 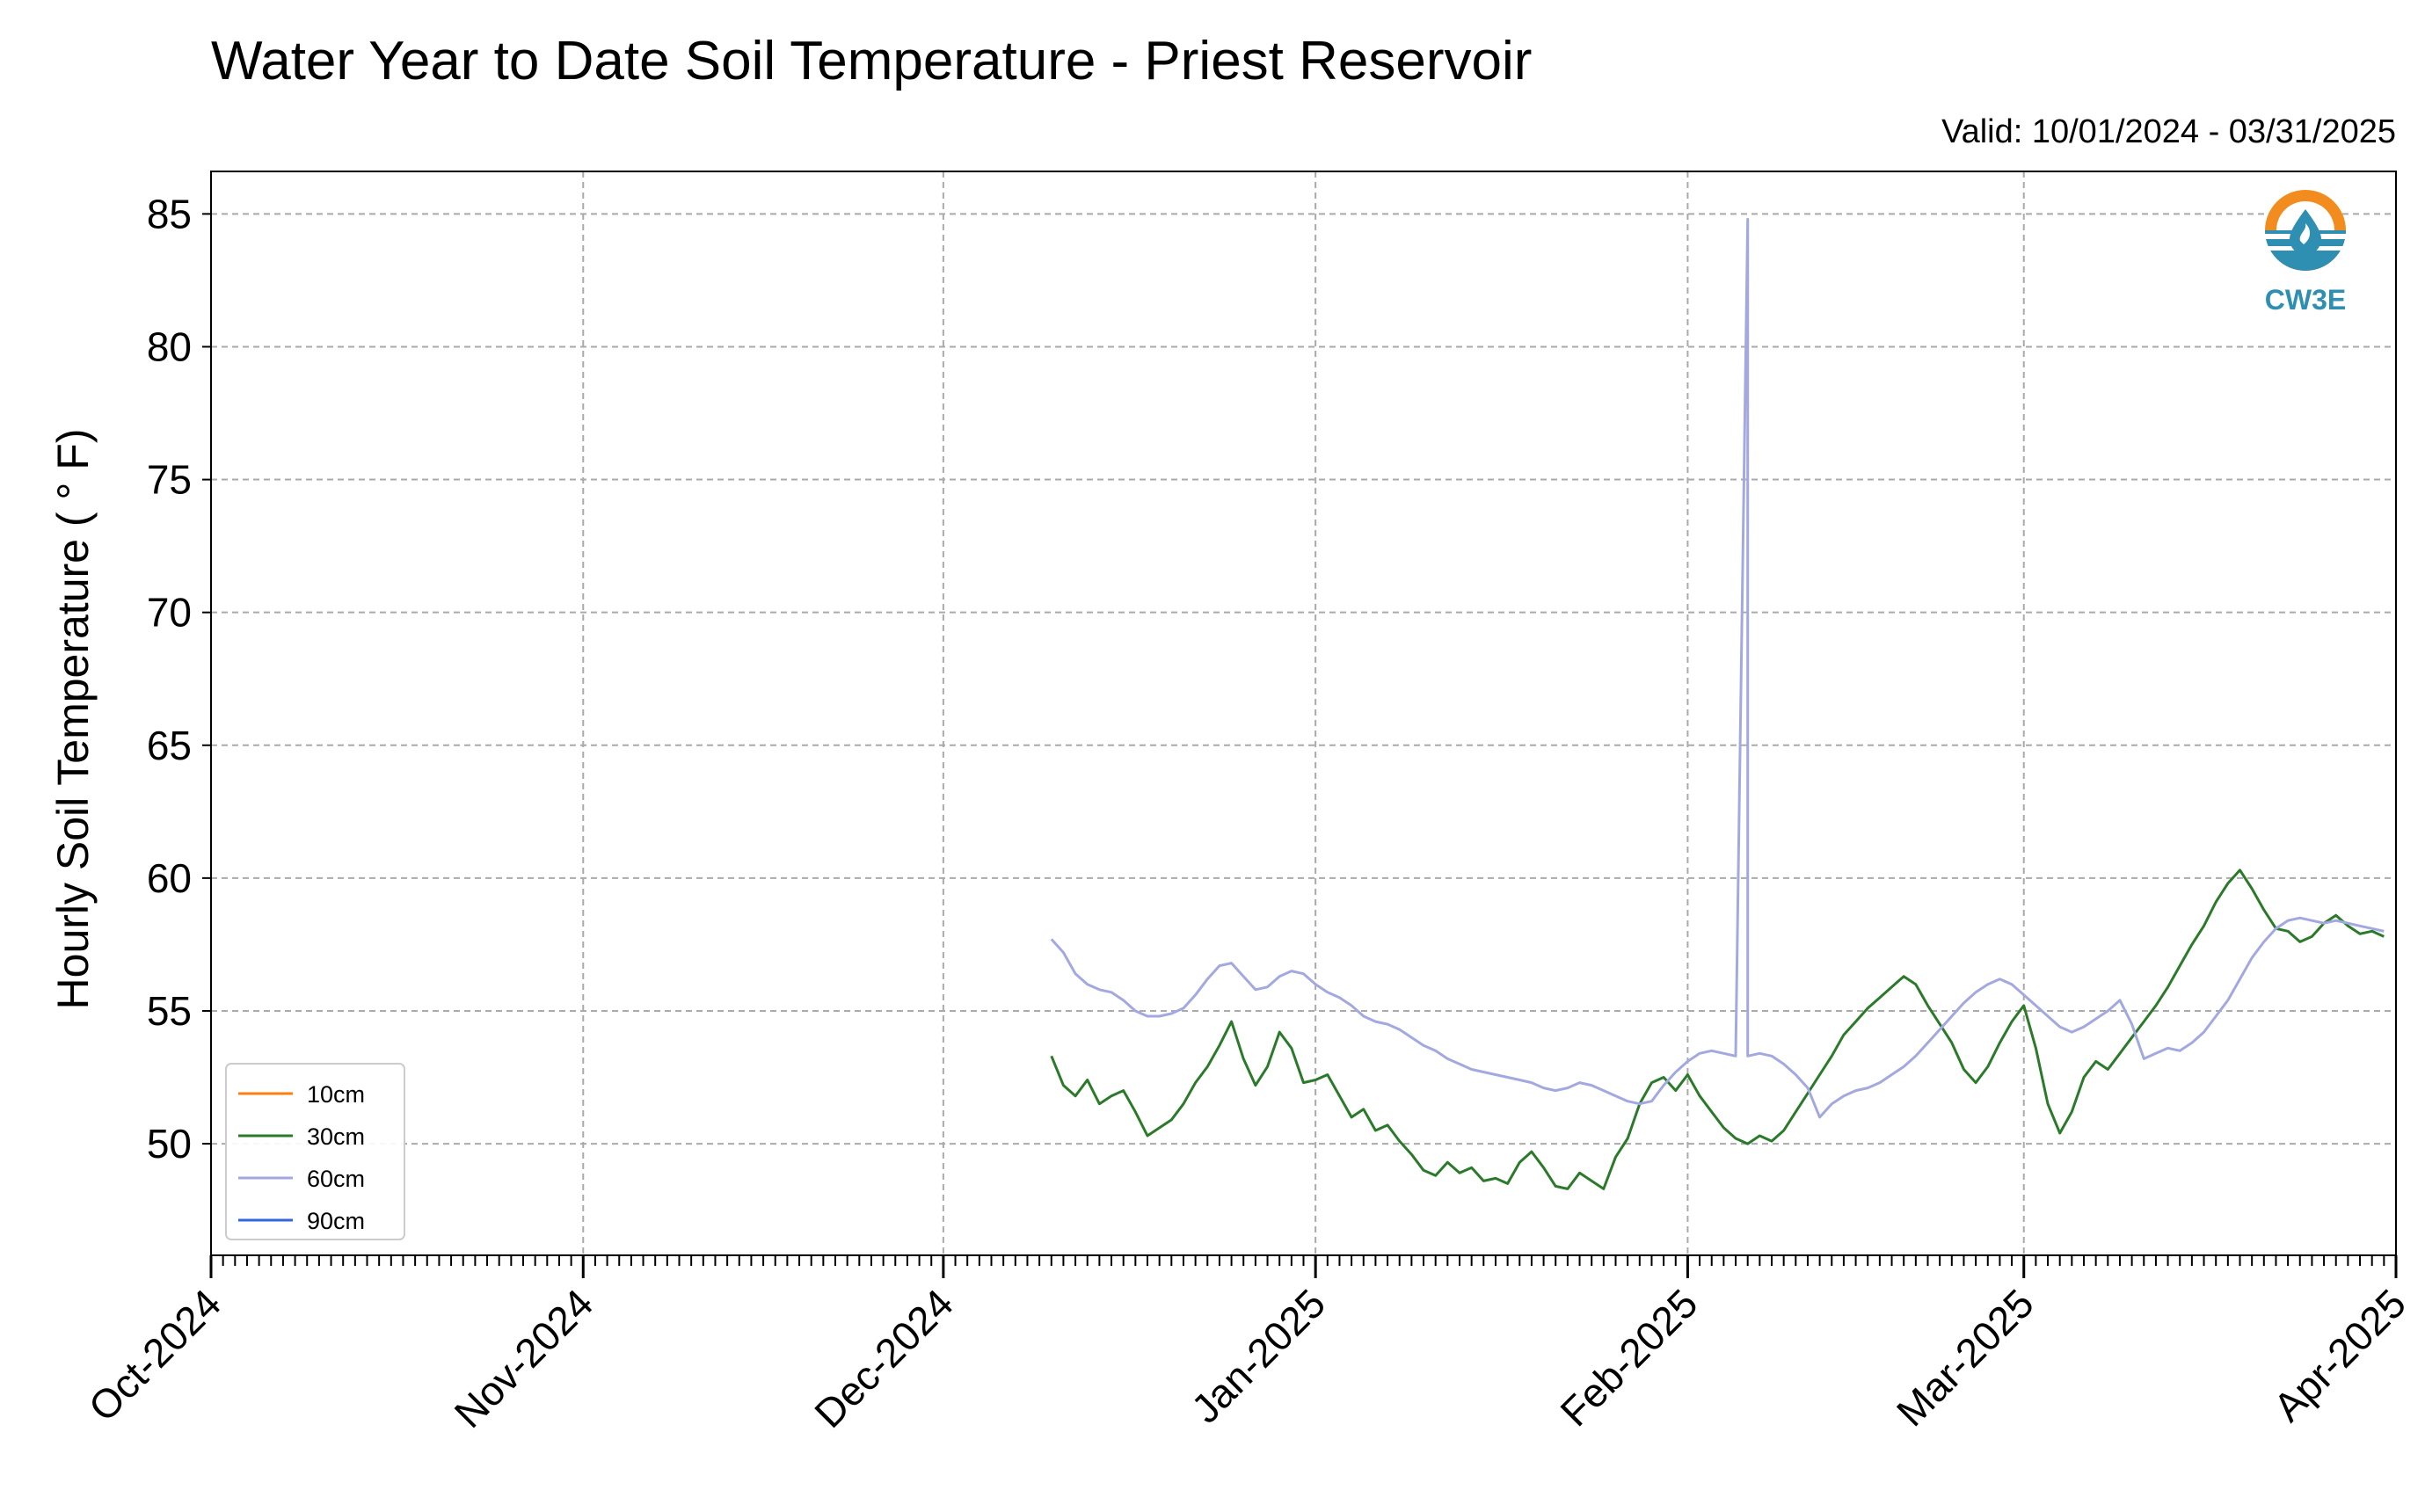 I want to click on y-tick-label: 75, so click(x=169, y=480).